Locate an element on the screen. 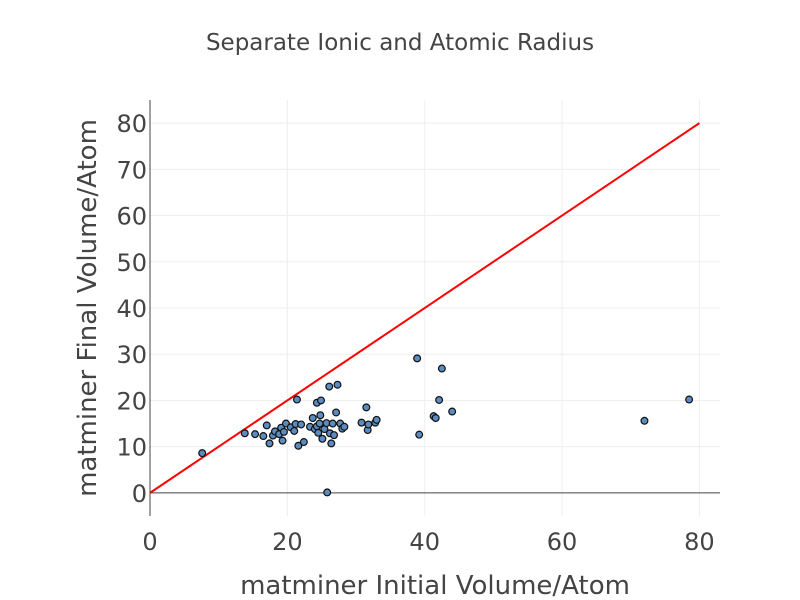 Image resolution: width=800 pixels, height=600 pixels. y-tick-label: 30 is located at coordinates (131, 355).